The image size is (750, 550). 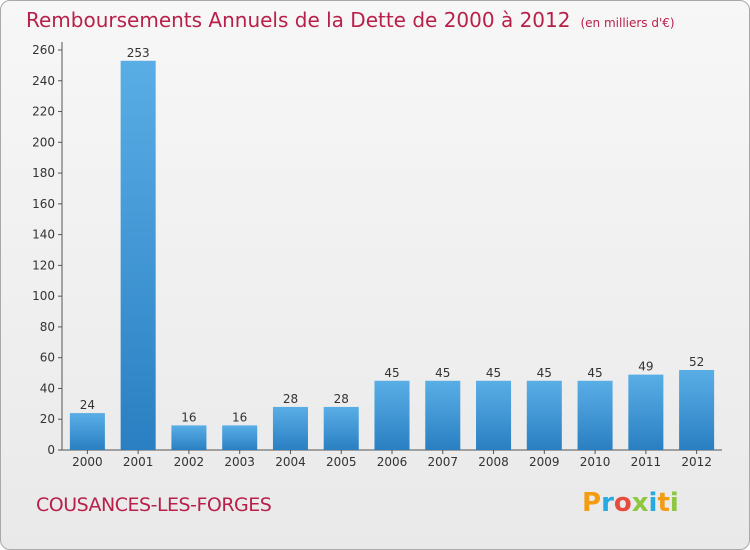 What do you see at coordinates (696, 362) in the screenshot?
I see `data-label: 52` at bounding box center [696, 362].